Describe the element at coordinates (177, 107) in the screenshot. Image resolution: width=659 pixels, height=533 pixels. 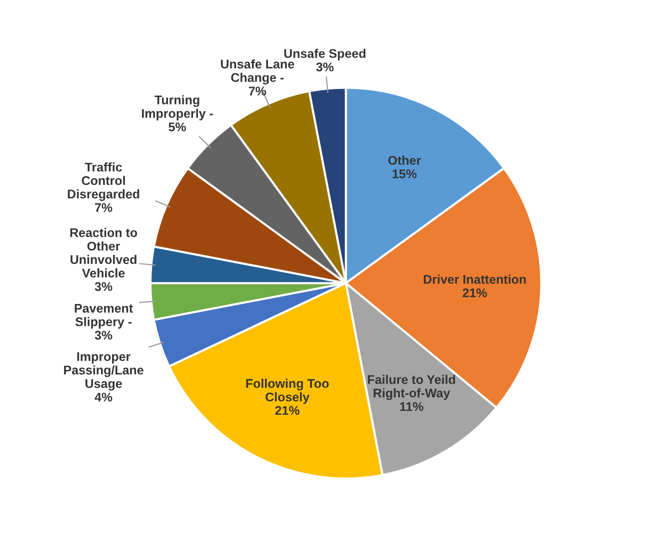
I see `slice-label: Turning Improperly -` at that location.